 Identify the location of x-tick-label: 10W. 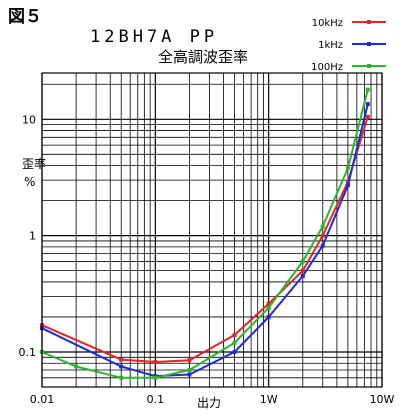
(382, 399).